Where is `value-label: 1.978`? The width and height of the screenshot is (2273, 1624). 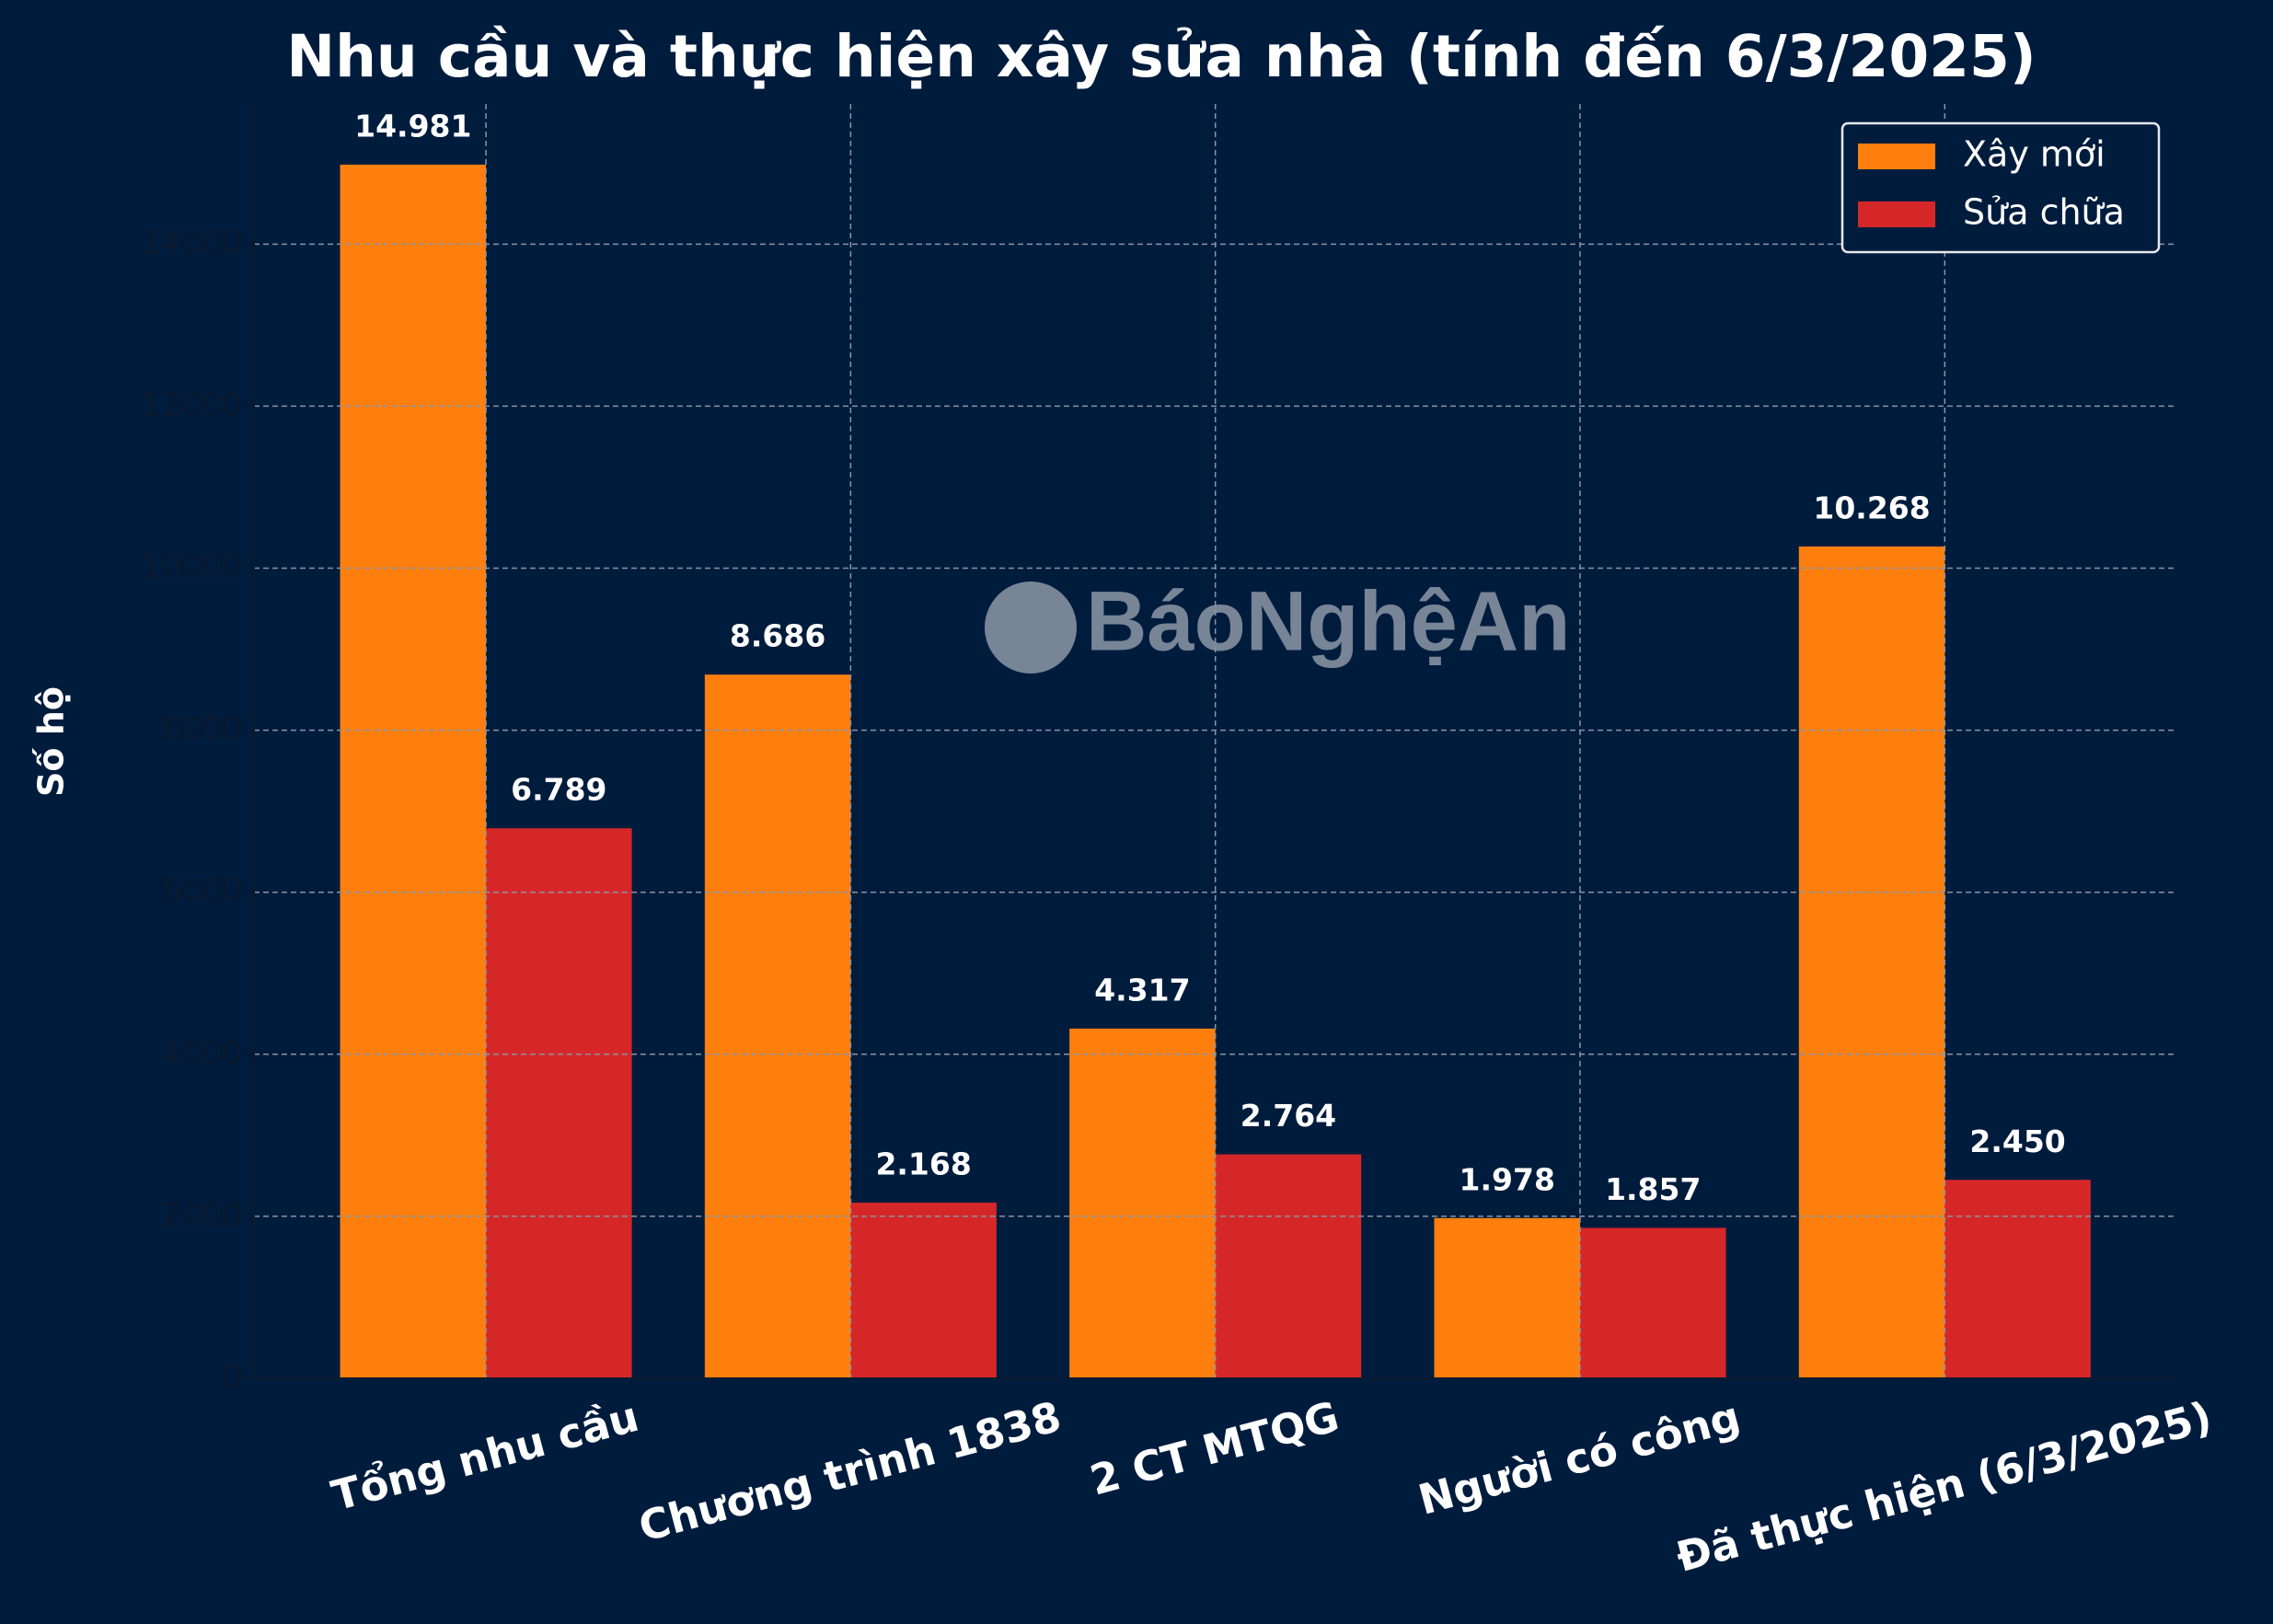
value-label: 1.978 is located at coordinates (1507, 1179).